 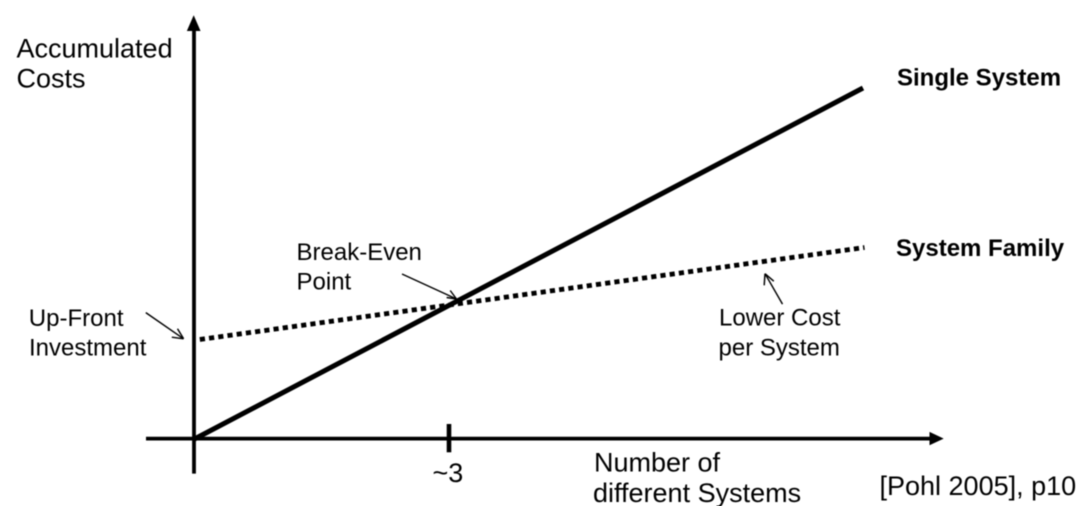 What do you see at coordinates (448, 473) in the screenshot?
I see `svg-text: ~3` at bounding box center [448, 473].